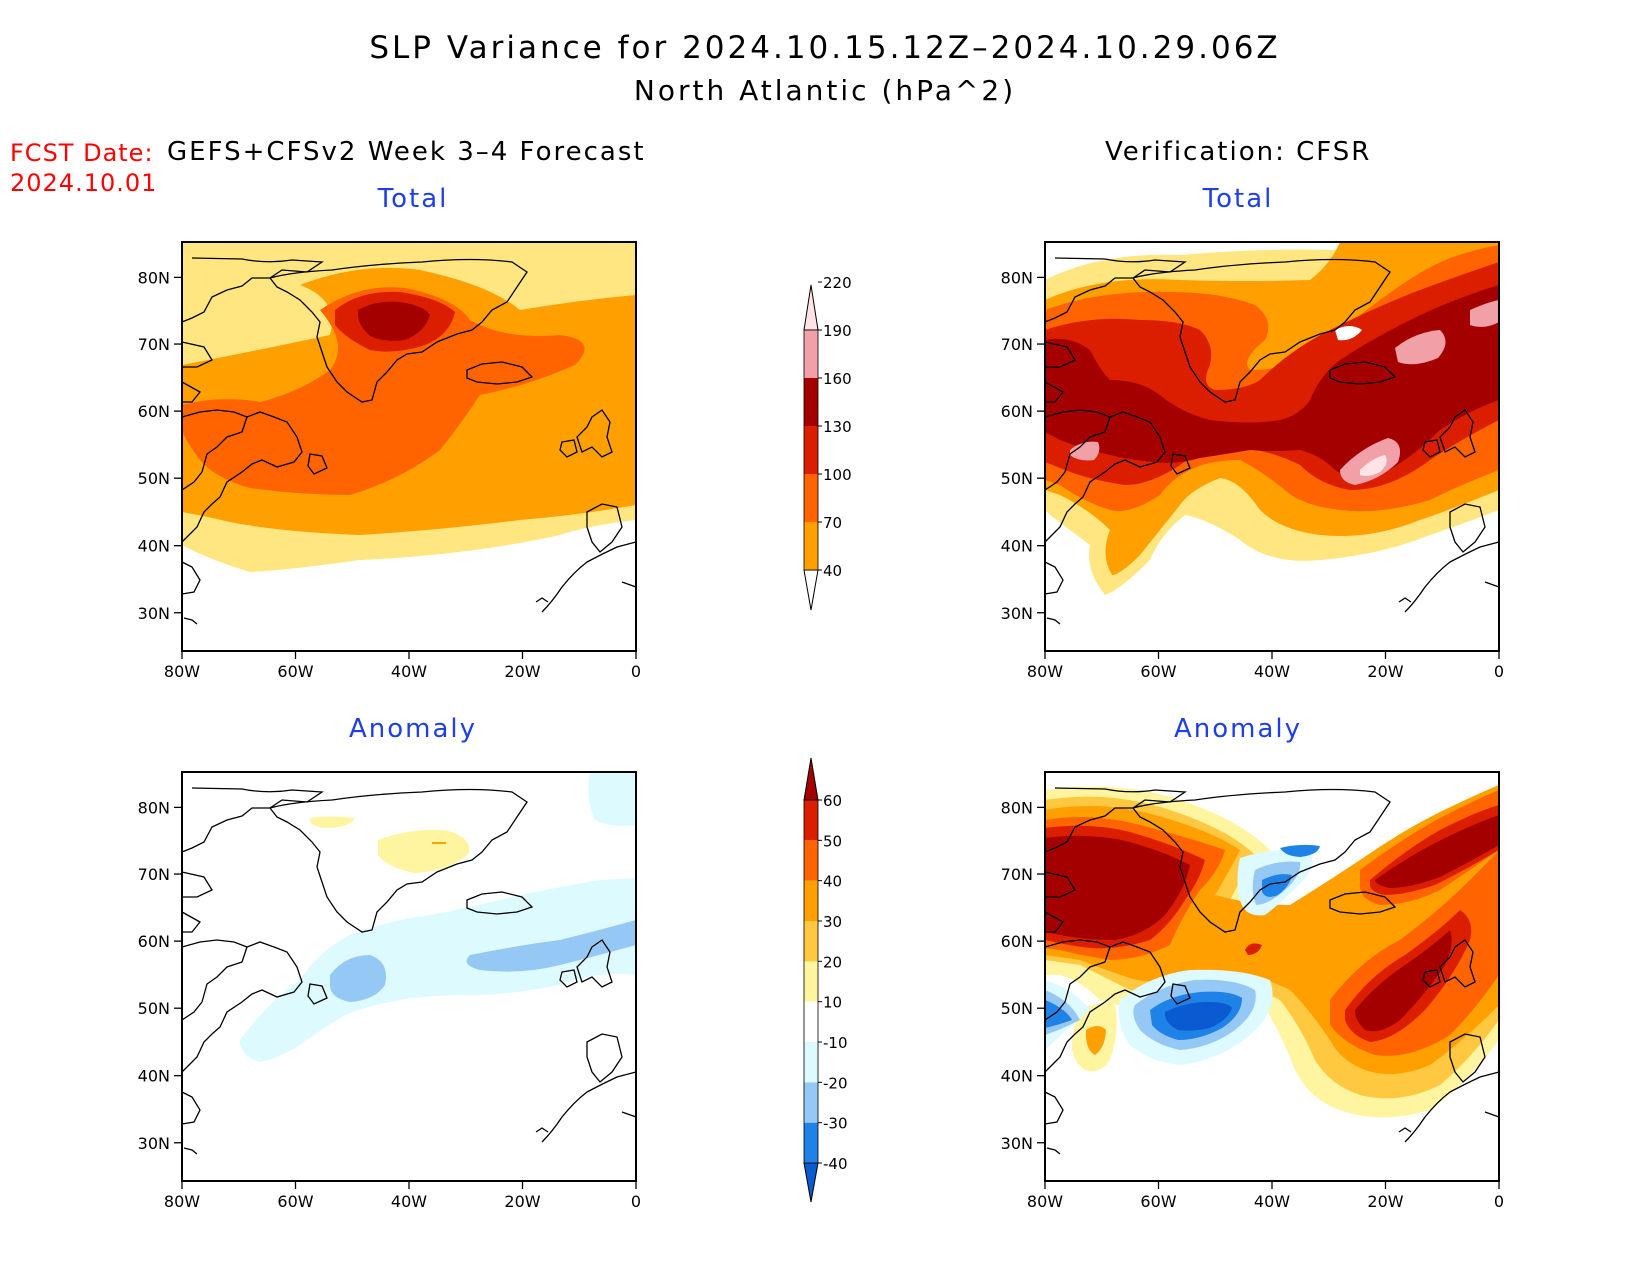  I want to click on panel-title-forecast-total: Total, so click(413, 199).